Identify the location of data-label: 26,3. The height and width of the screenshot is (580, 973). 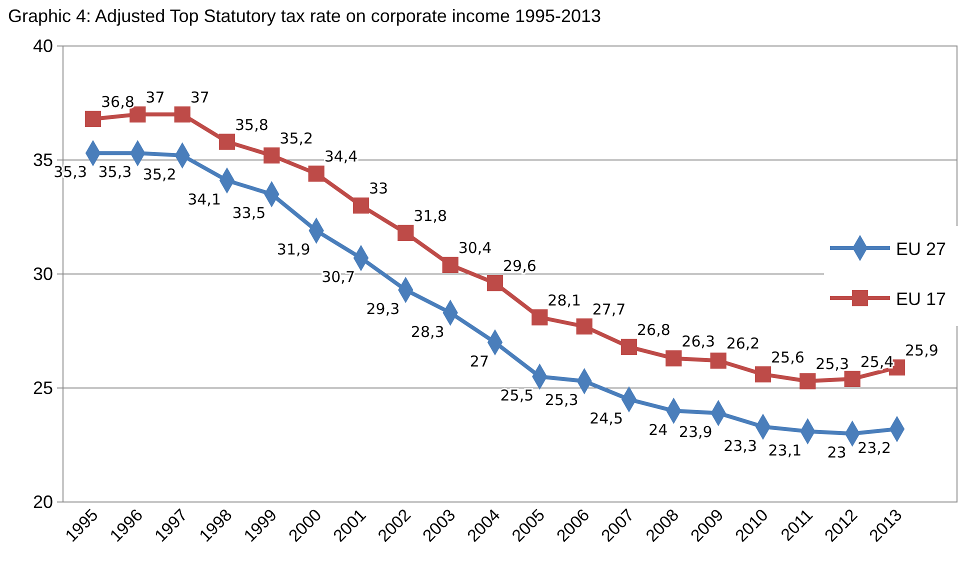
(699, 341).